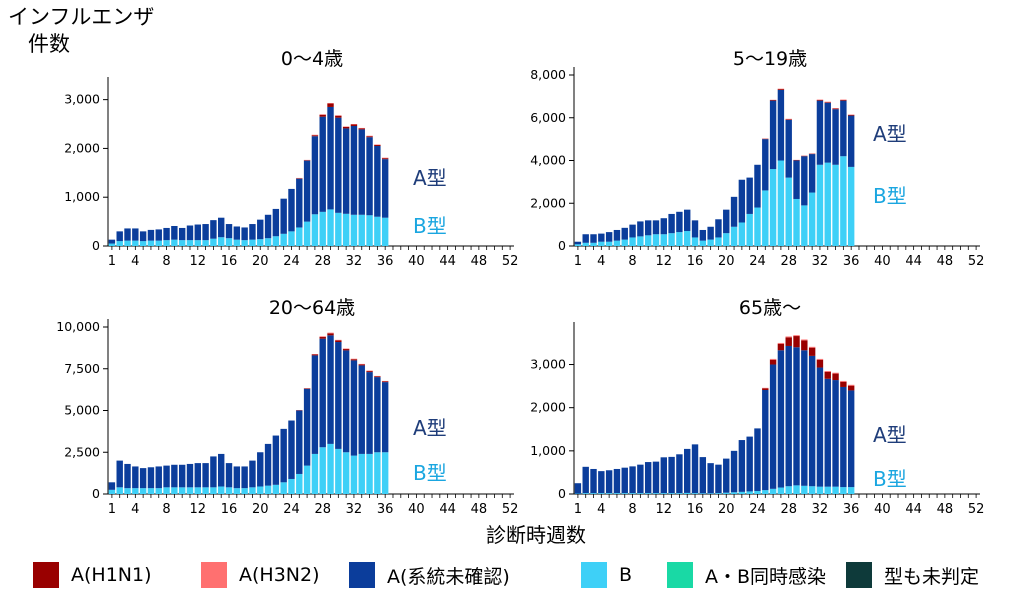  I want to click on bar-segment-5-19-w5-B, so click(609, 243).